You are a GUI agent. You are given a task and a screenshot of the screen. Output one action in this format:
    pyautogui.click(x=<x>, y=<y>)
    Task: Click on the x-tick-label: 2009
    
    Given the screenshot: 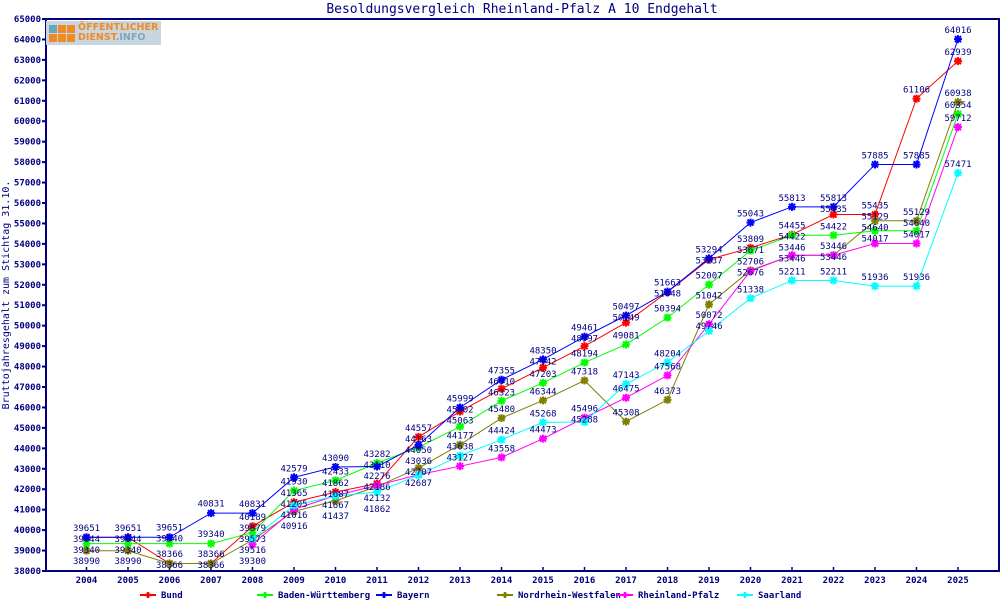 What is the action you would take?
    pyautogui.click(x=294, y=581)
    